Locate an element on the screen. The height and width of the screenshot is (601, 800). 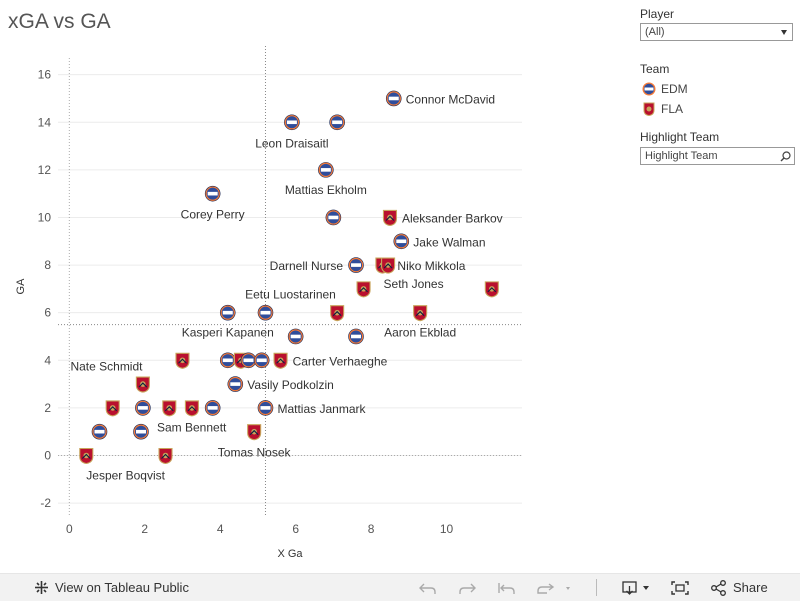
view-on-tableau-public-label: View on Tableau Public is located at coordinates (122, 587).